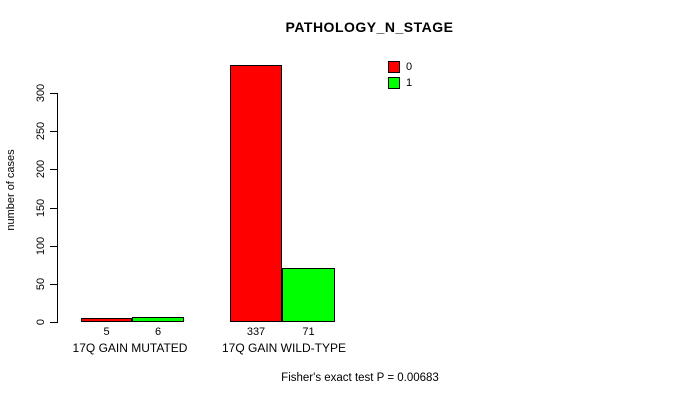 The width and height of the screenshot is (690, 400). I want to click on legend-row: 0, so click(400, 67).